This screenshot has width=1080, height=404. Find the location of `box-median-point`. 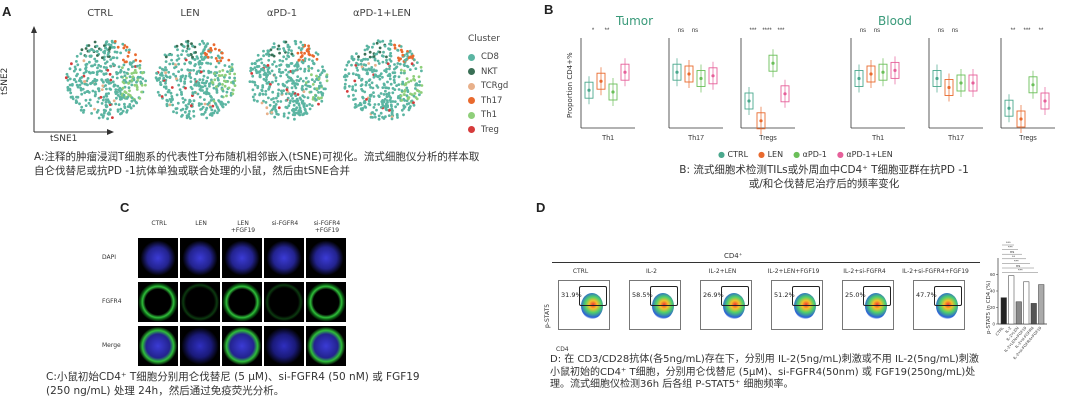

box-median-point is located at coordinates (961, 83).